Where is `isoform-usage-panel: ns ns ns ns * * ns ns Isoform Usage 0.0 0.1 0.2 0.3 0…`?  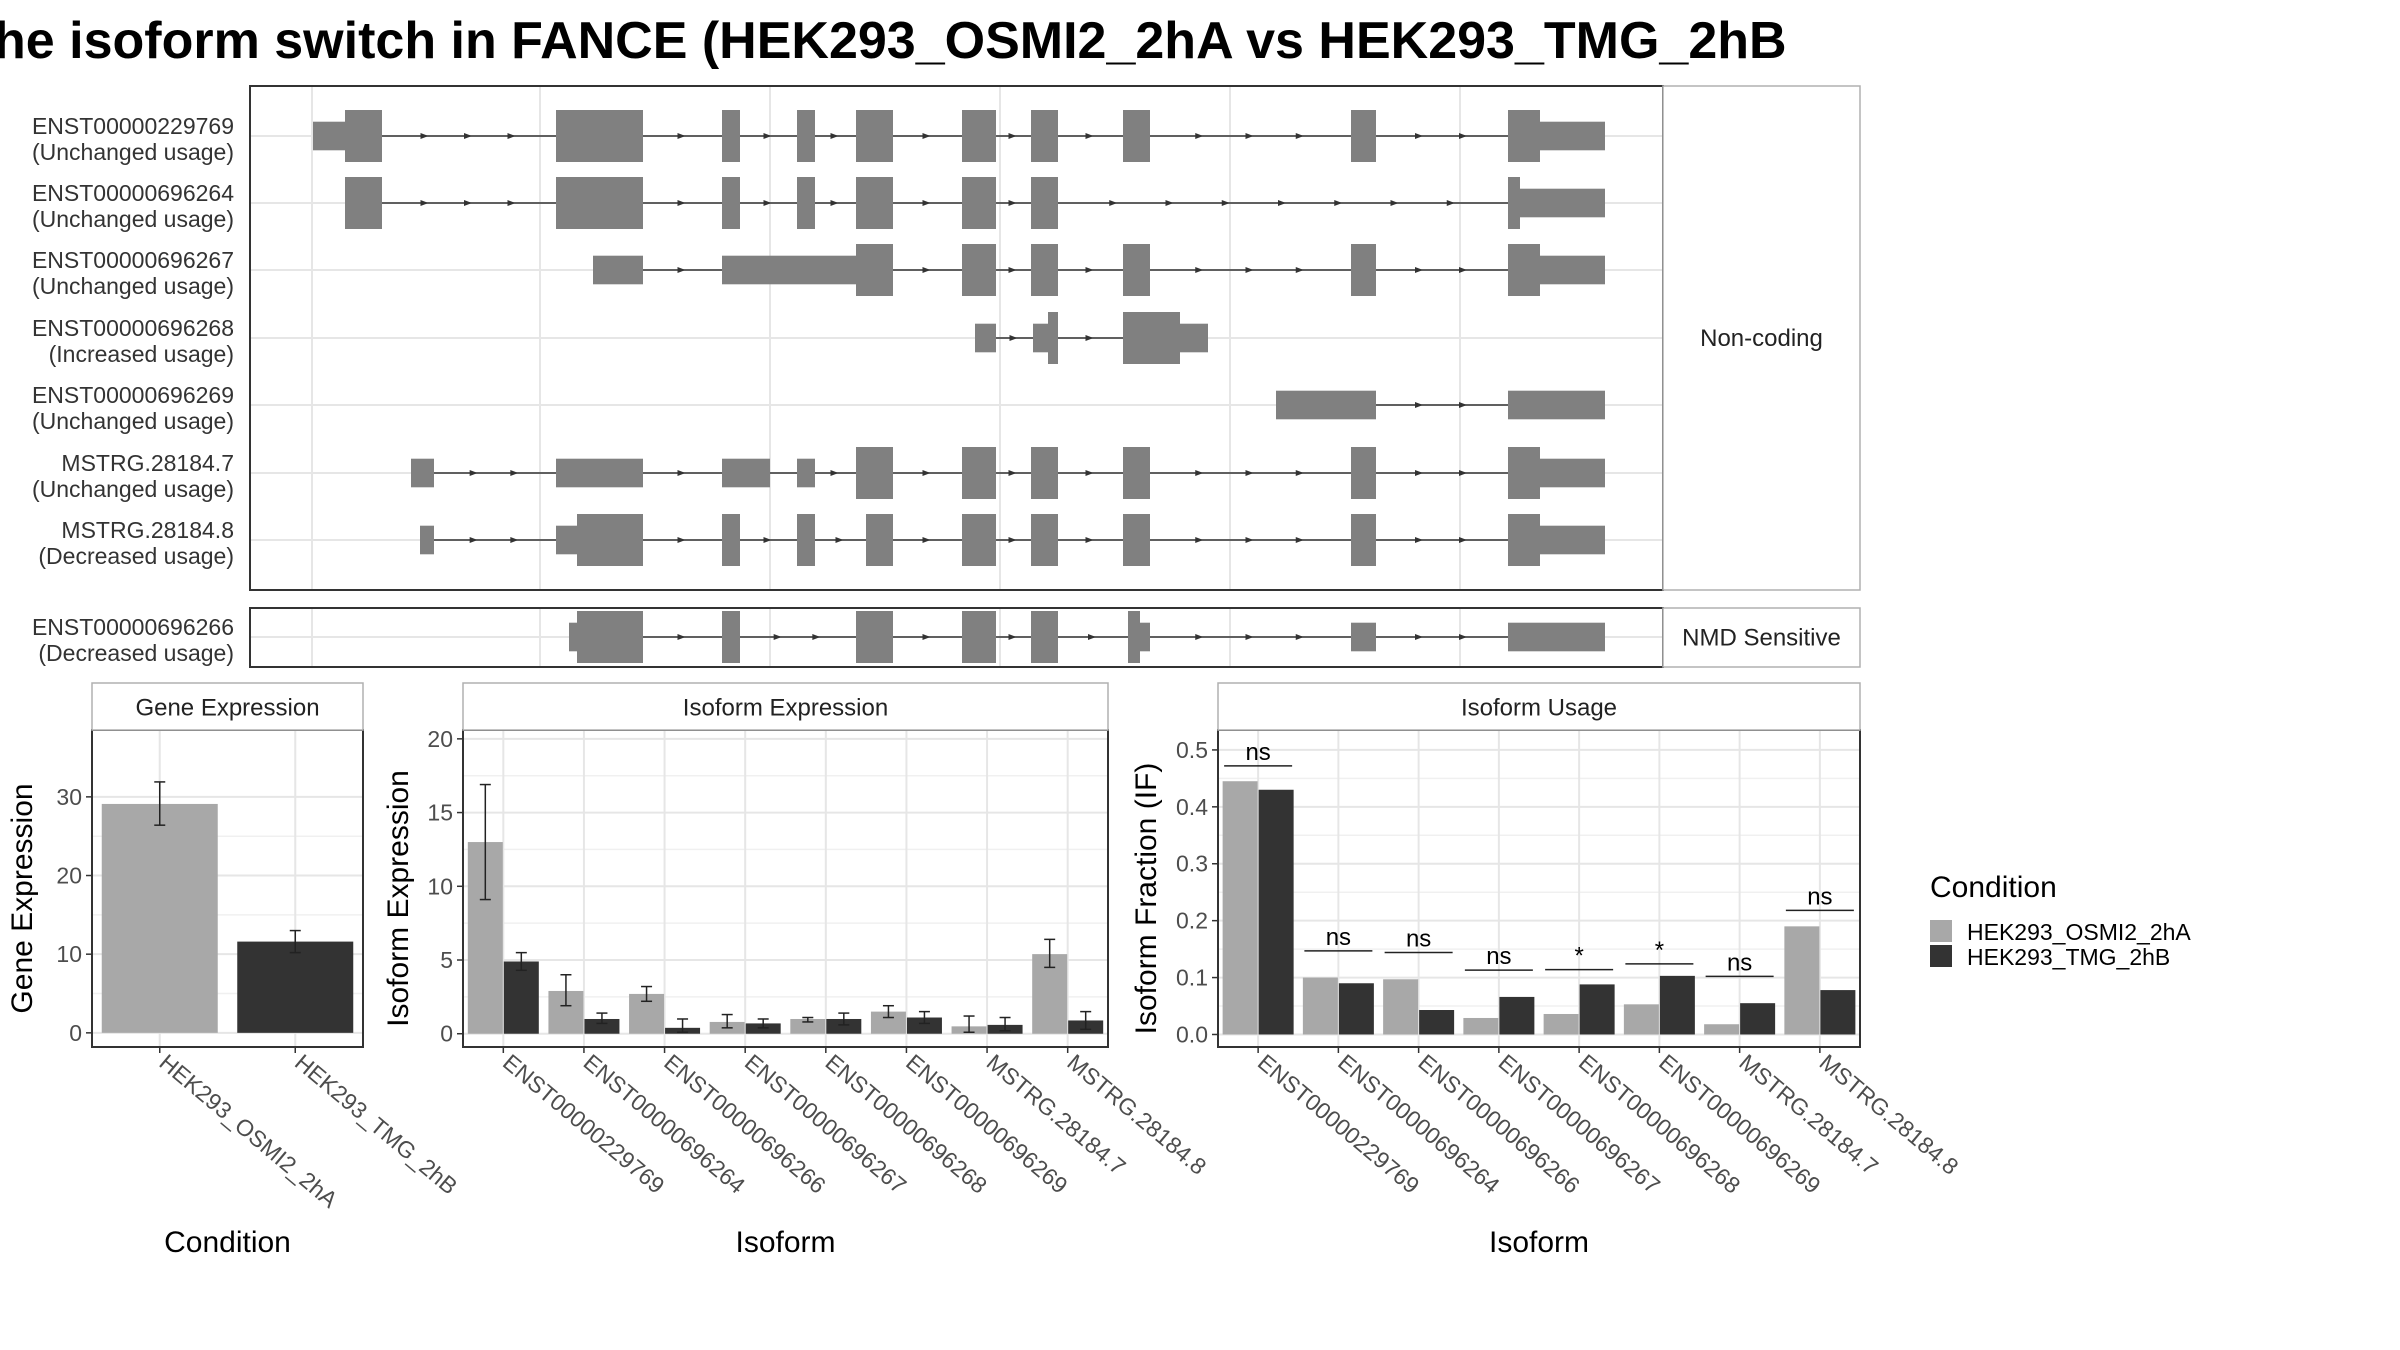 isoform-usage-panel: ns ns ns ns * * ns ns Isoform Usage 0.0 0.1 0.2 0.3 0… is located at coordinates (1547, 970).